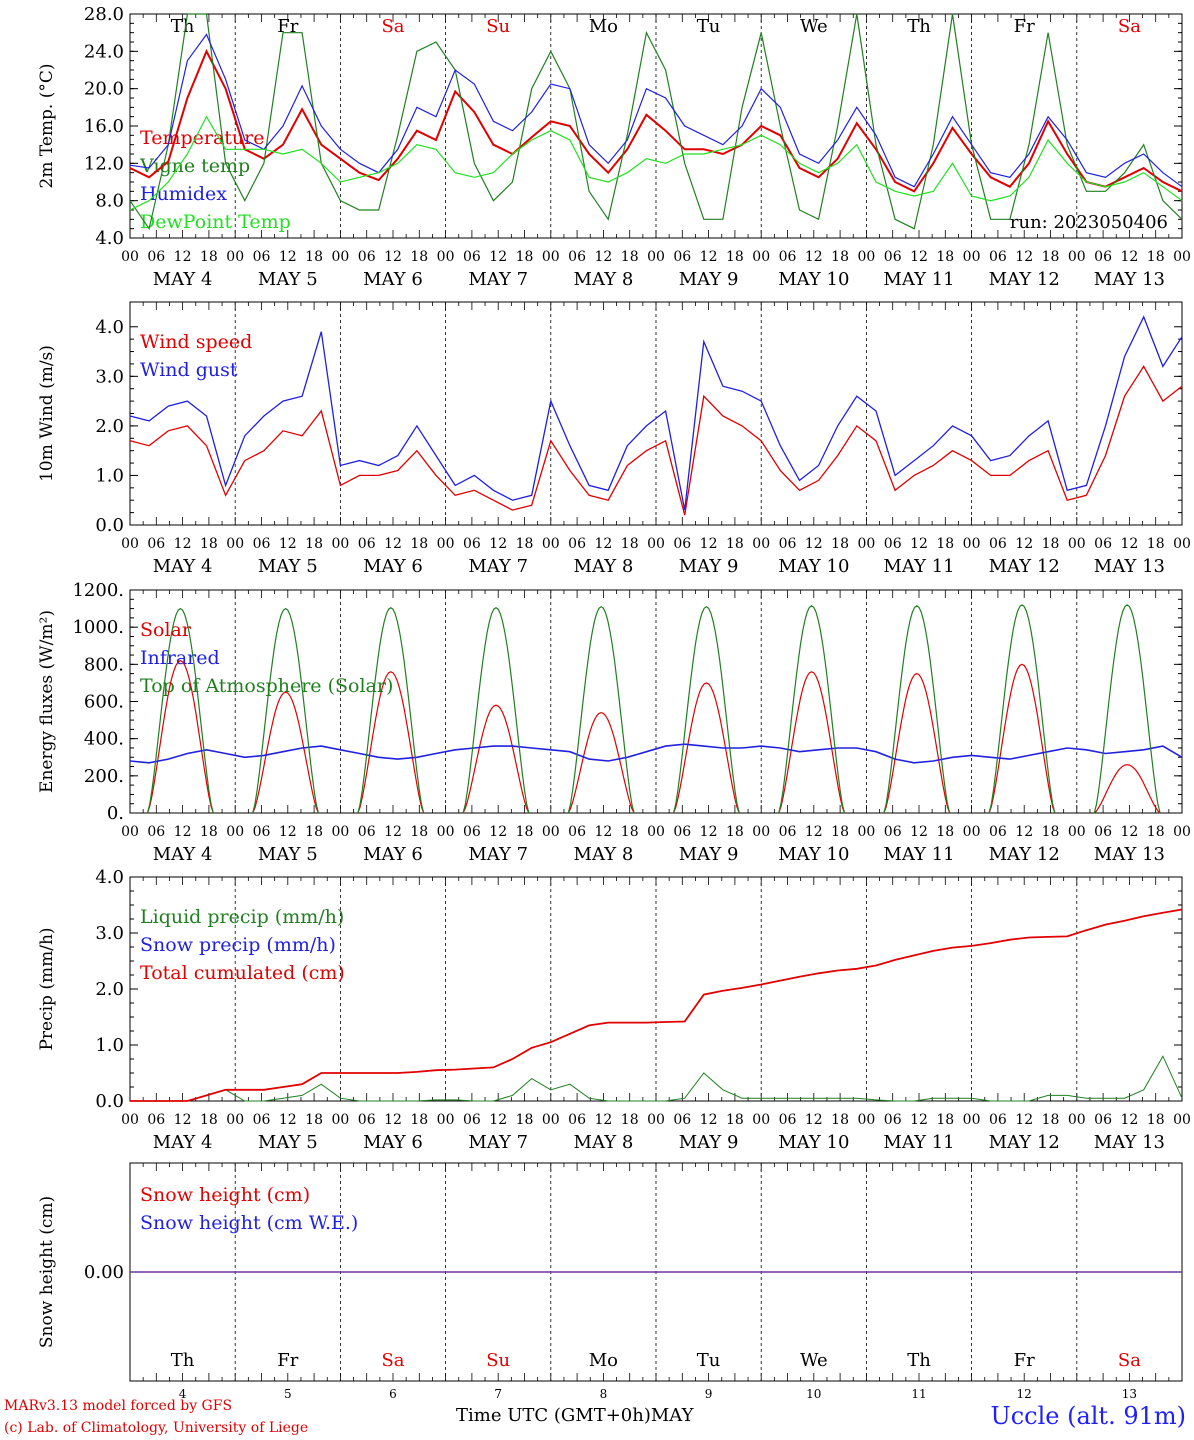 The height and width of the screenshot is (1440, 1194). Describe the element at coordinates (196, 342) in the screenshot. I see `legend-entry: Wind speed` at that location.